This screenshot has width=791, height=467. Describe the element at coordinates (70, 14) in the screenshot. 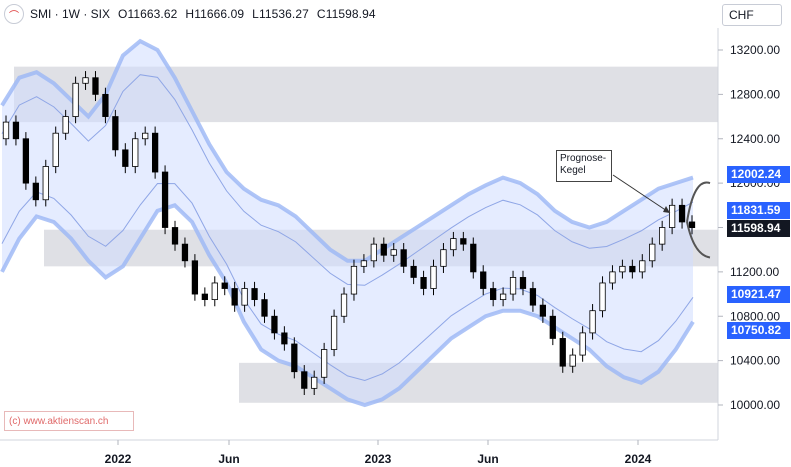

I see `symbol-title: SMI · 1W · SIX` at that location.